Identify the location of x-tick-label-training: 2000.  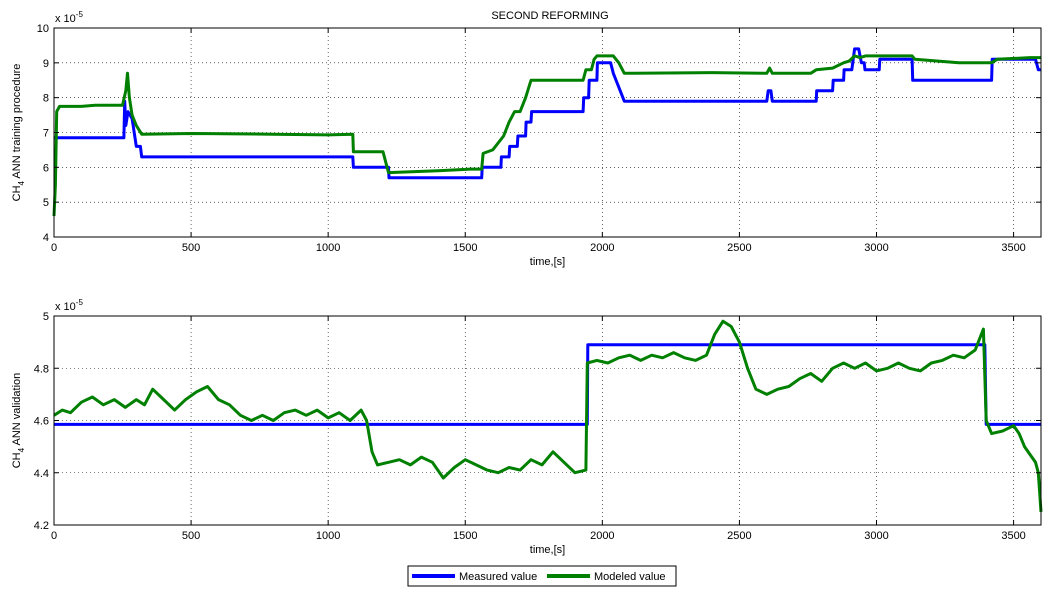
(602, 248).